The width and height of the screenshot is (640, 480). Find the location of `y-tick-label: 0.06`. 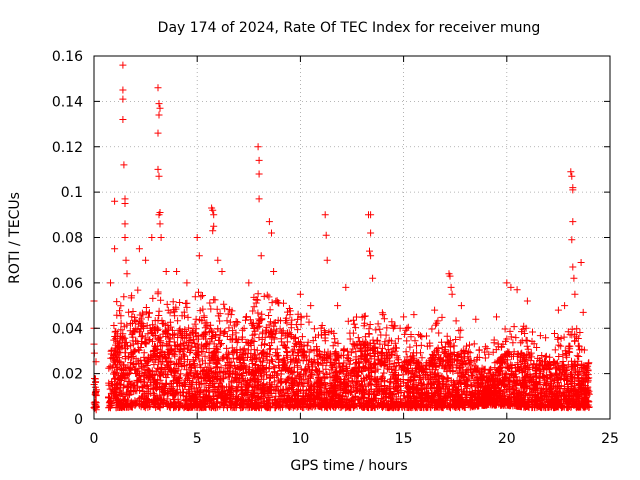

y-tick-label: 0.06 is located at coordinates (67, 284).